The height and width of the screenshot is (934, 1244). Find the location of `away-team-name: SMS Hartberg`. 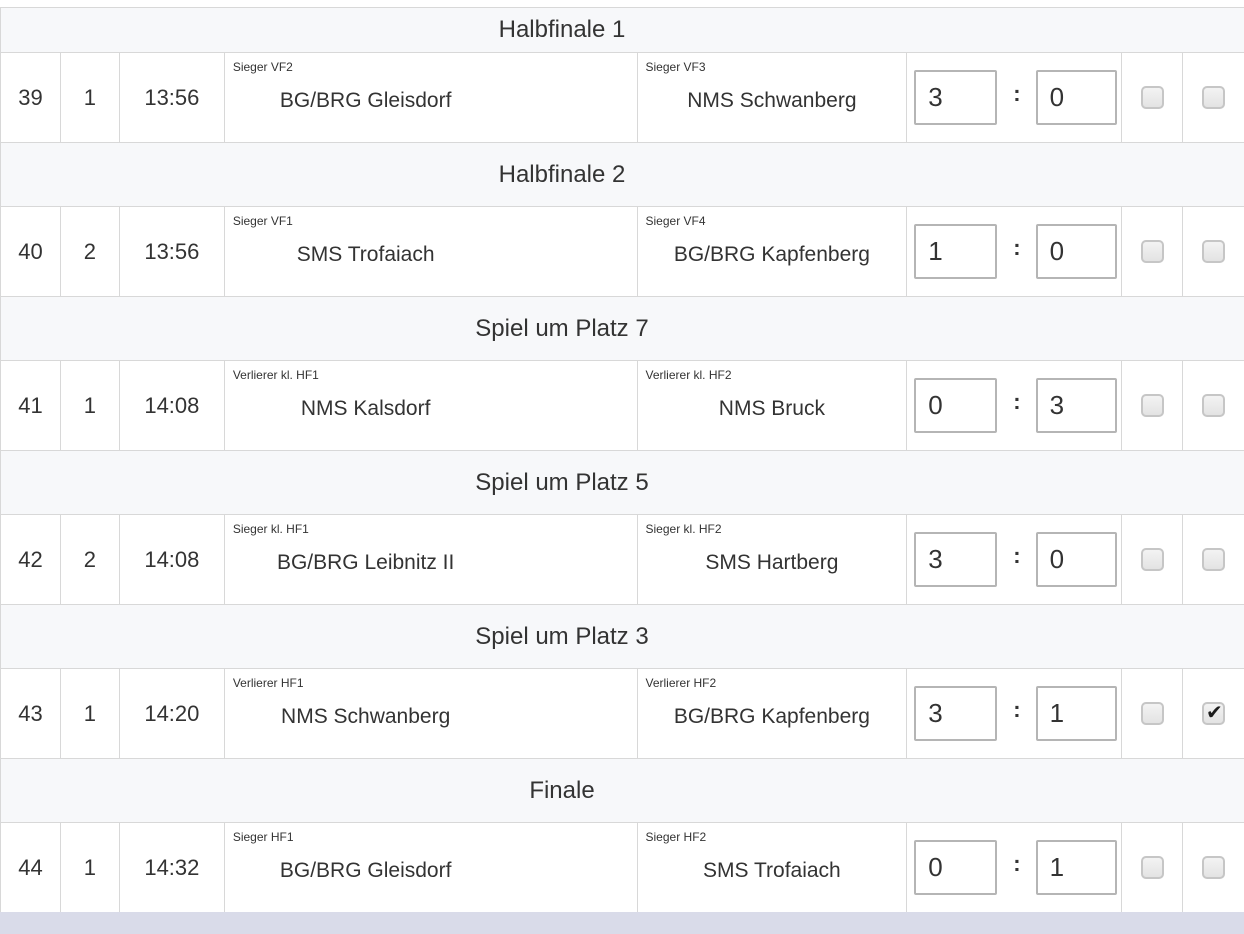

away-team-name: SMS Hartberg is located at coordinates (772, 562).